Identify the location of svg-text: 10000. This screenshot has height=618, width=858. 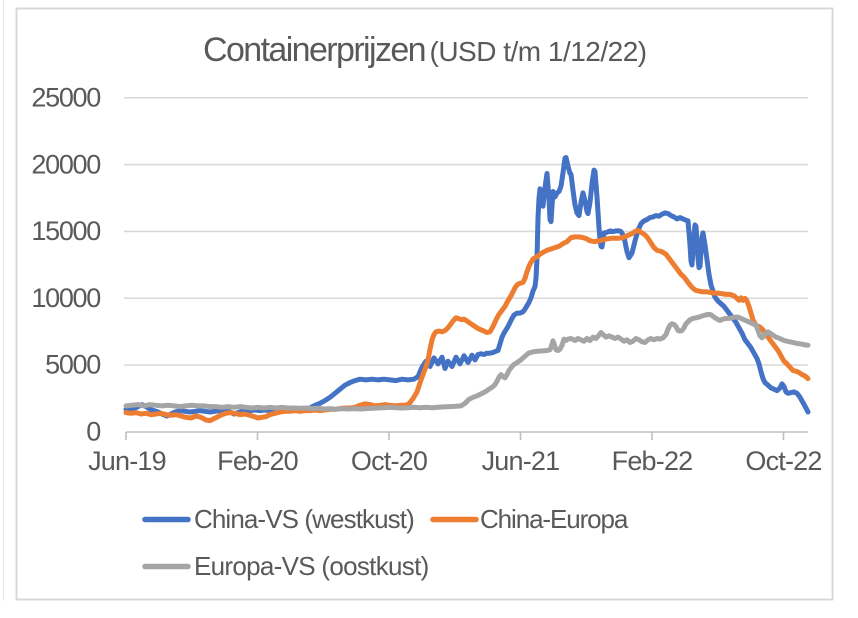
(65, 298).